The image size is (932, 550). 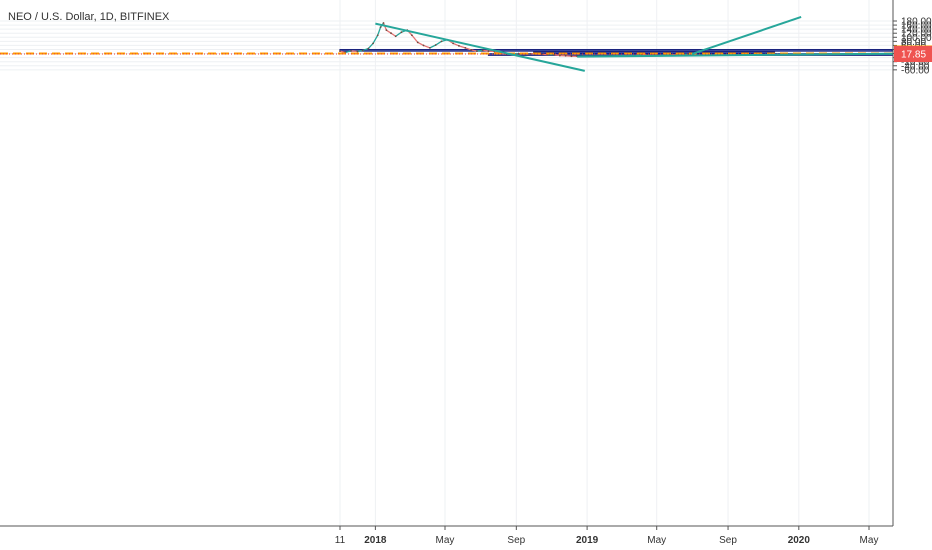 What do you see at coordinates (913, 42) in the screenshot?
I see `y-tick-label: 80.00` at bounding box center [913, 42].